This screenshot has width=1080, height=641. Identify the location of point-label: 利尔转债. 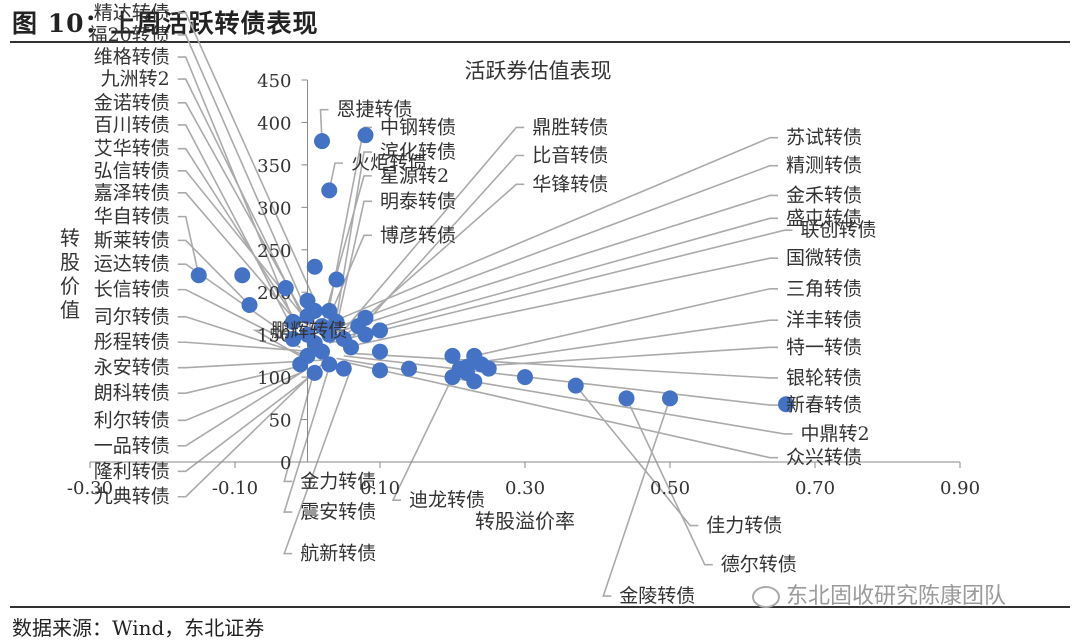
(132, 420).